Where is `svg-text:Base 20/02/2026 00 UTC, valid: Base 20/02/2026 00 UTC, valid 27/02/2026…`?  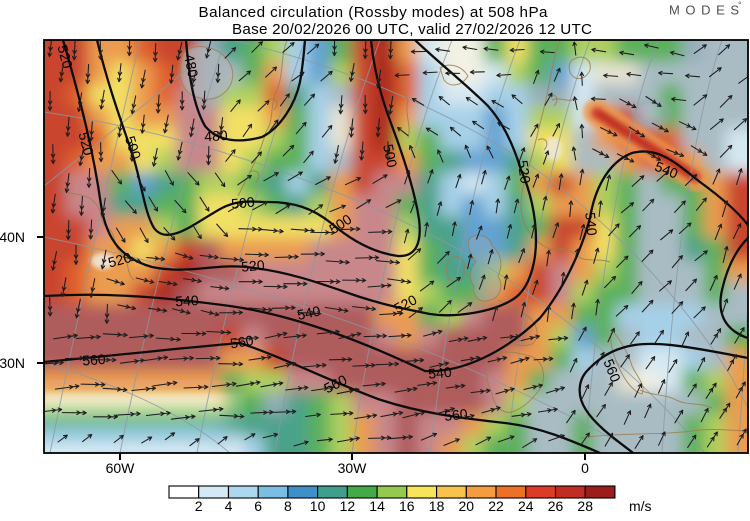 svg-text:Base 20/02/2026 00 UTC, valid: Base 20/02/2026 00 UTC, valid 27/02/2026… is located at coordinates (412, 29).